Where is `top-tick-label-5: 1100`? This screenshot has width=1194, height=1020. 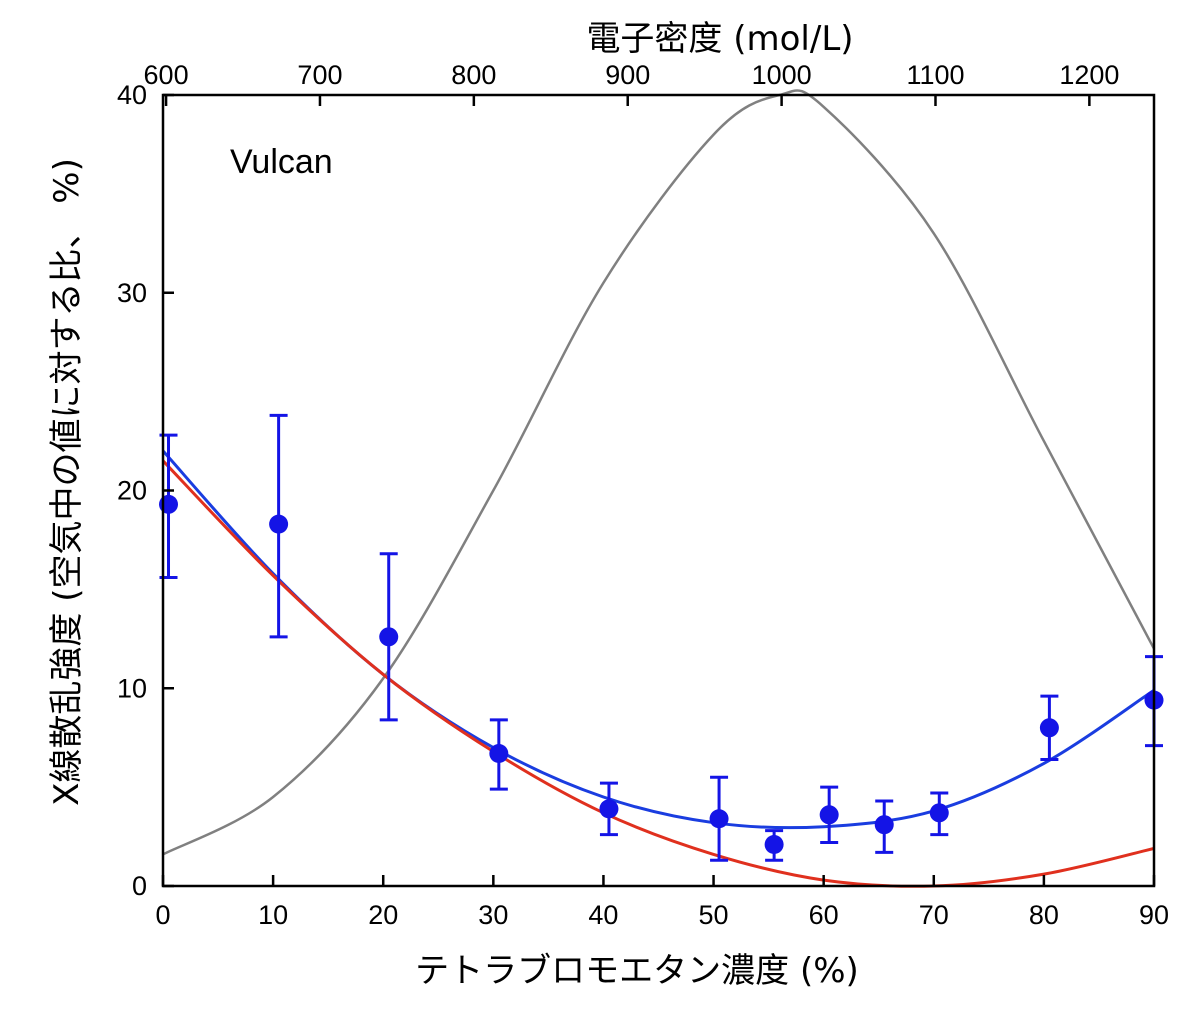
top-tick-label-5: 1100 is located at coordinates (935, 75).